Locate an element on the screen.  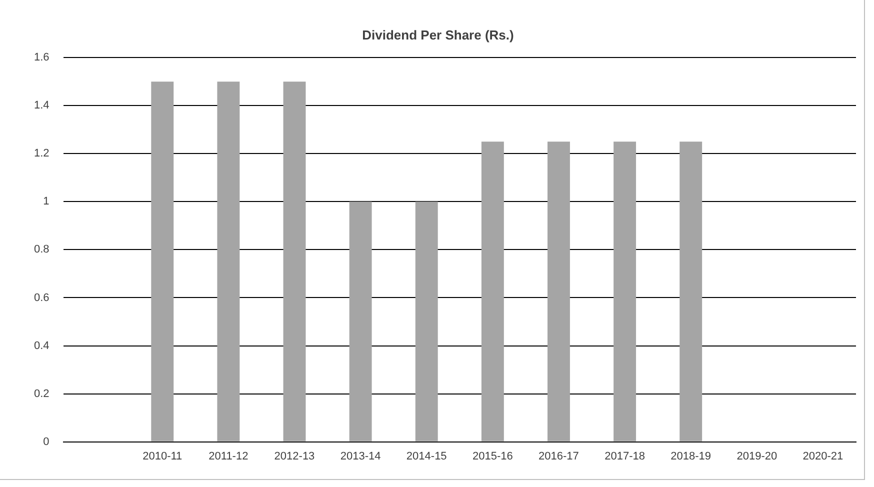
x-tick-label: 2018-19 is located at coordinates (691, 456).